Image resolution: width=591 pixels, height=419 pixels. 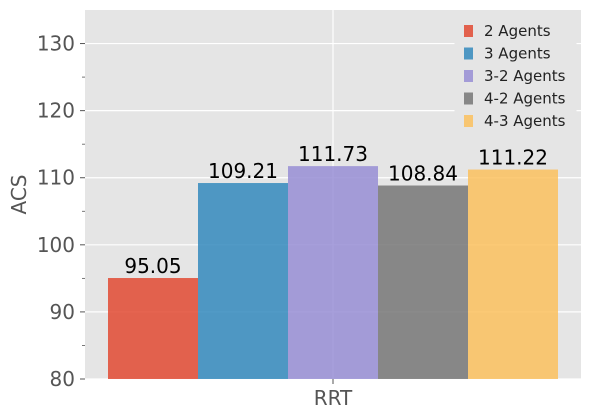 I want to click on bar-2-agents, so click(x=153, y=328).